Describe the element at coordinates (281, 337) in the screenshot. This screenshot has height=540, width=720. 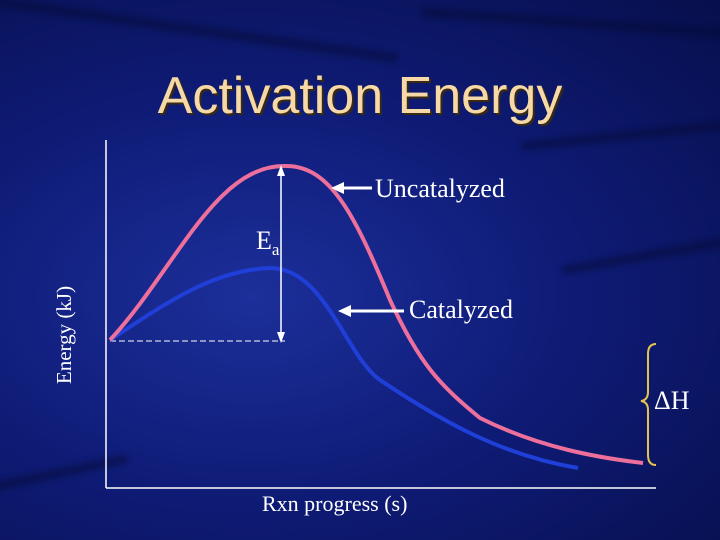
I see `activation-energy-arrow-head-bottom` at that location.